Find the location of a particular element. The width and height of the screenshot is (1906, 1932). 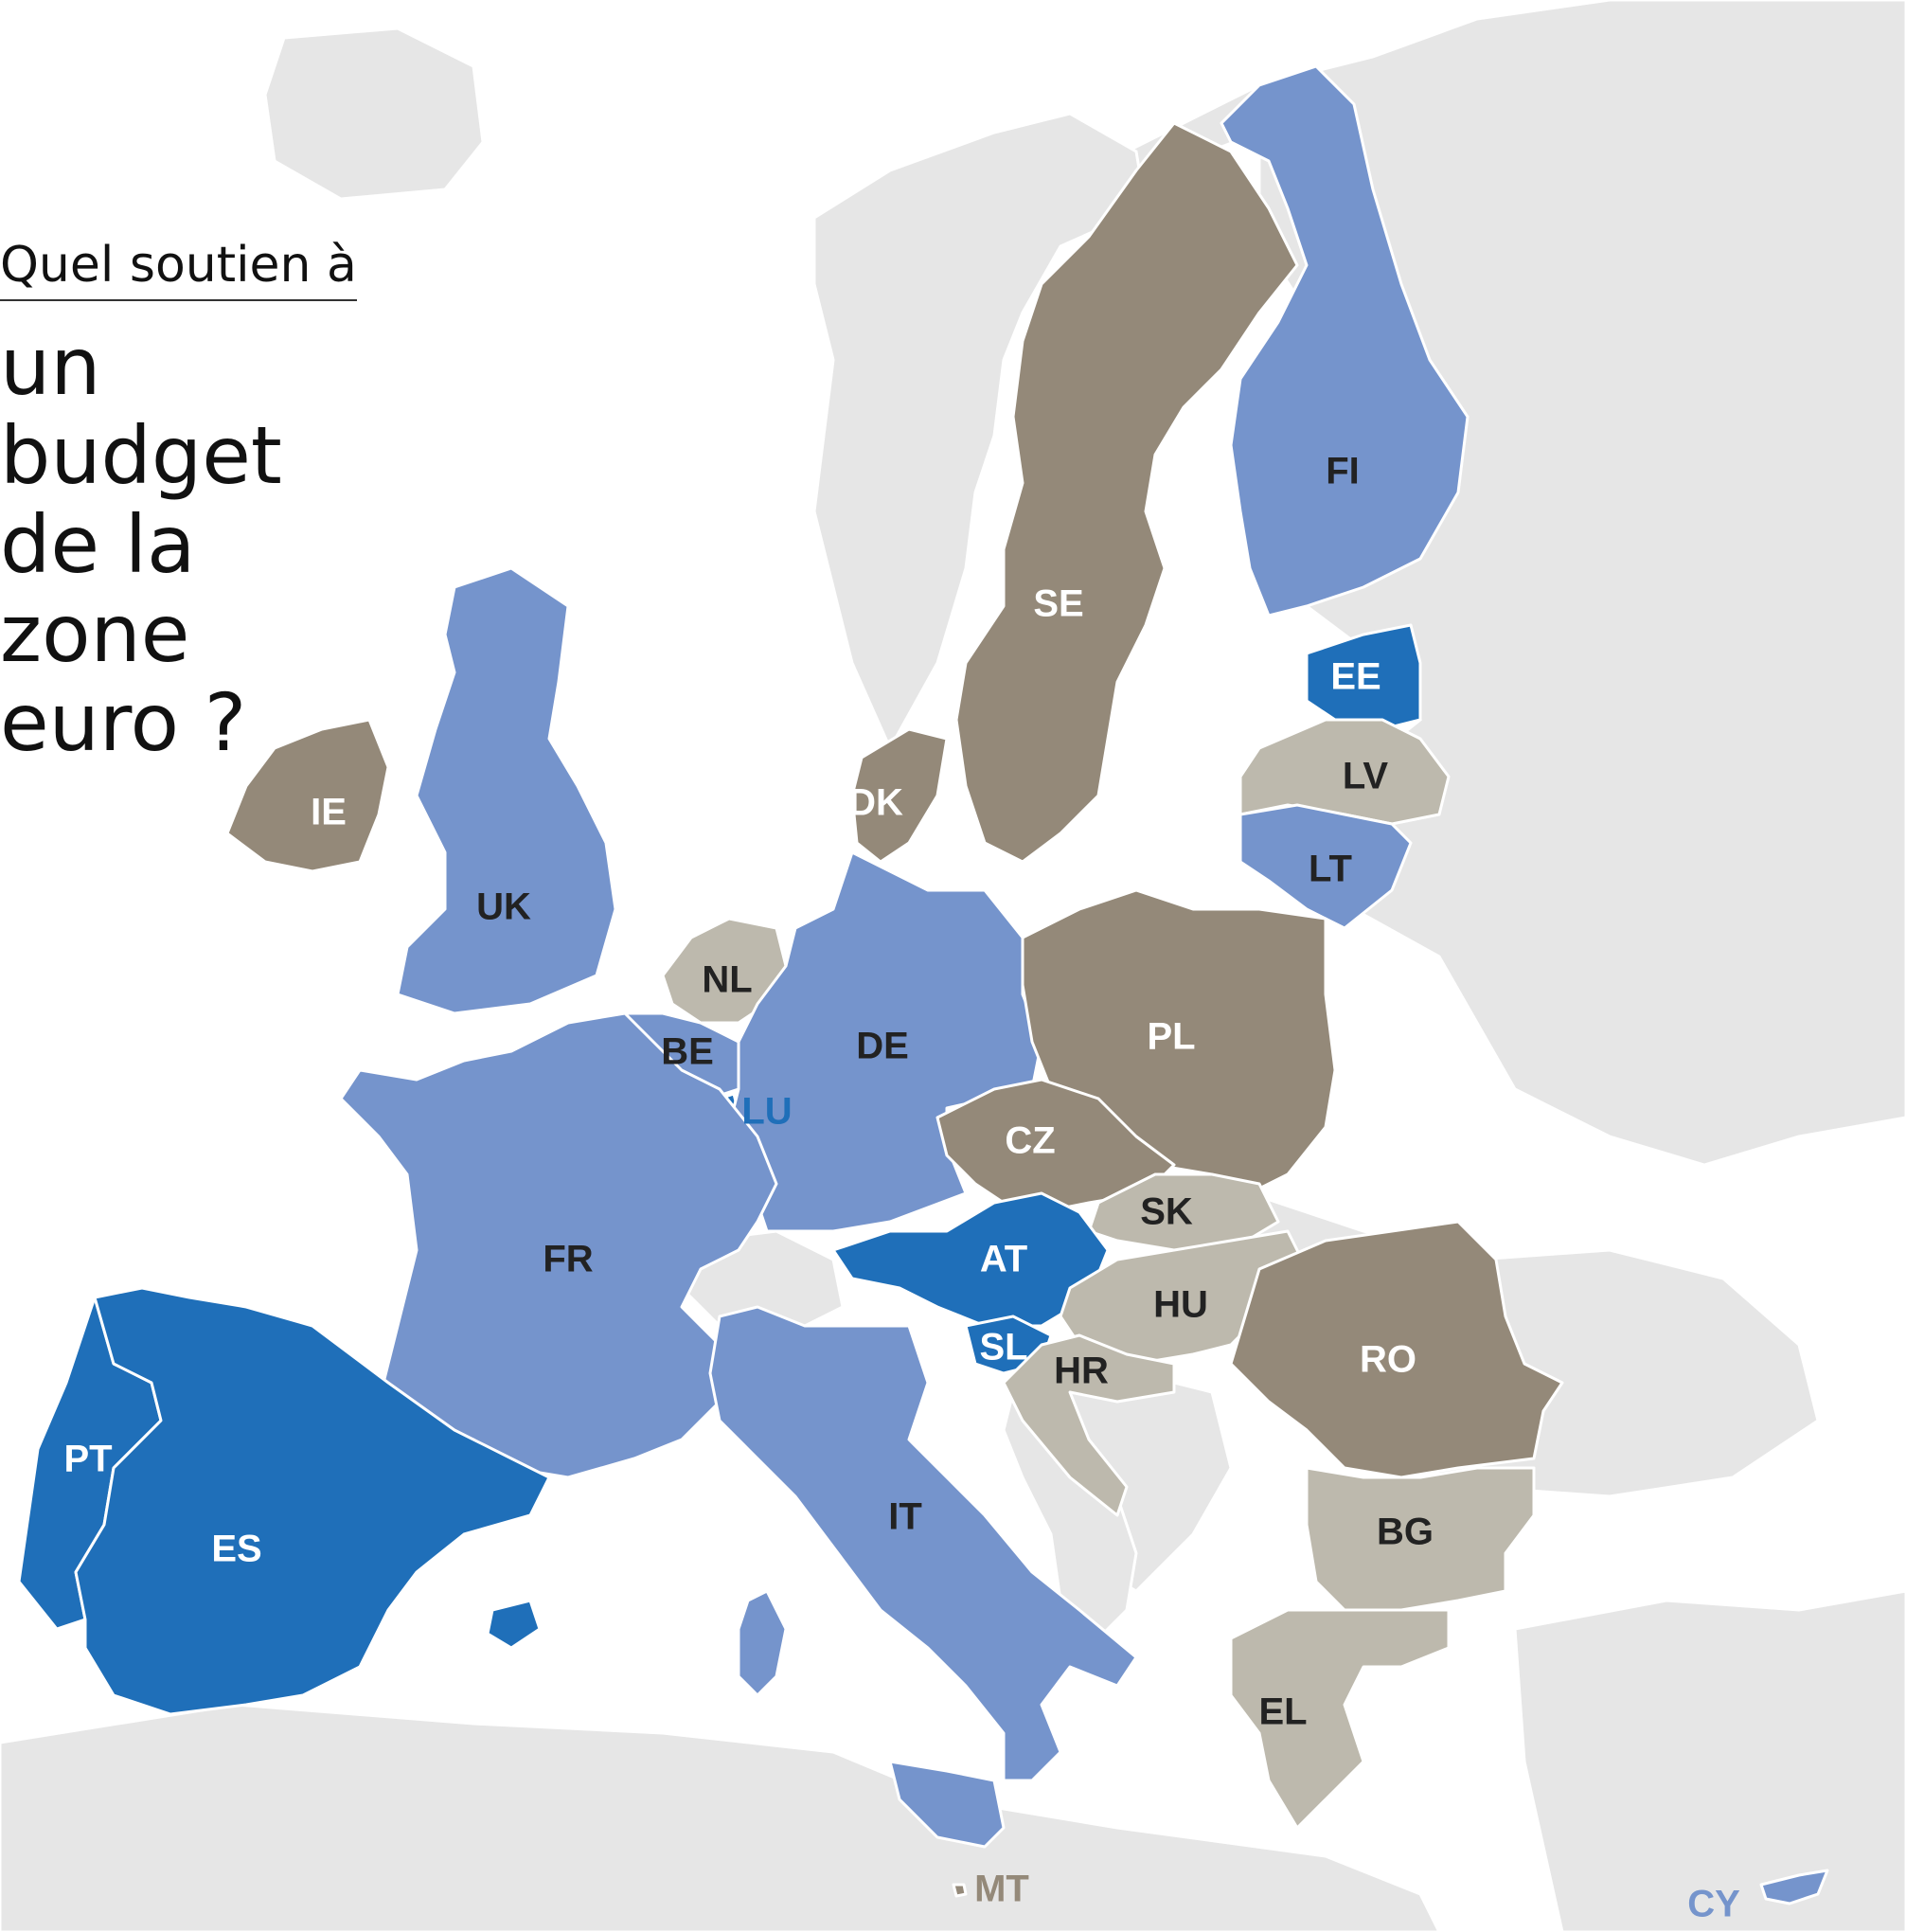

label-nl: NL is located at coordinates (727, 980).